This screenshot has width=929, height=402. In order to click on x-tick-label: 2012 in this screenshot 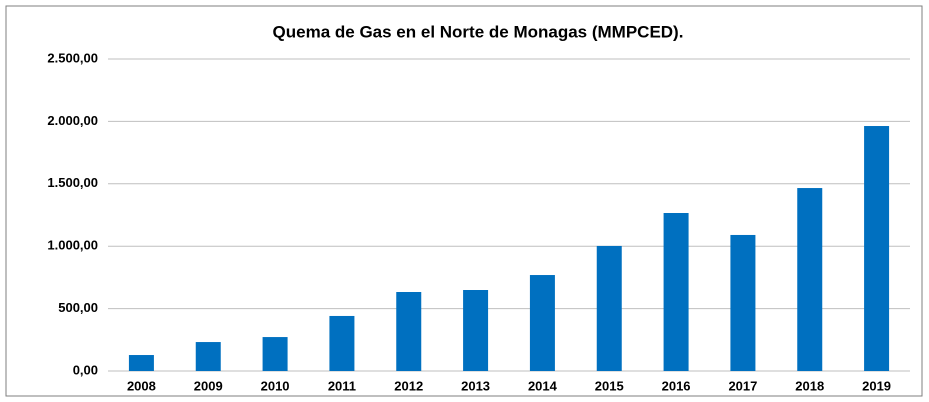, I will do `click(408, 385)`.